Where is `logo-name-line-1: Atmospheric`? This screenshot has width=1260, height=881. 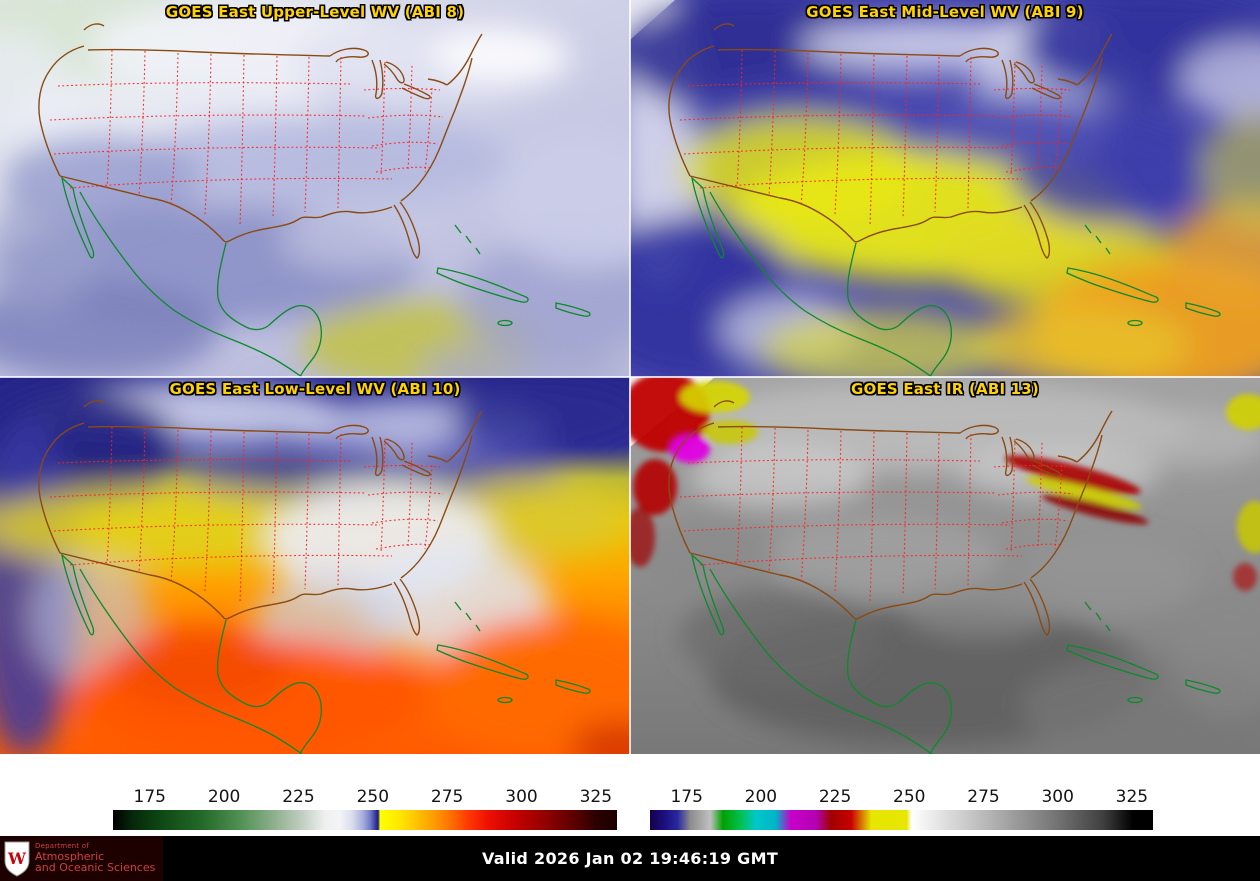
logo-name-line-1: Atmospheric is located at coordinates (70, 856).